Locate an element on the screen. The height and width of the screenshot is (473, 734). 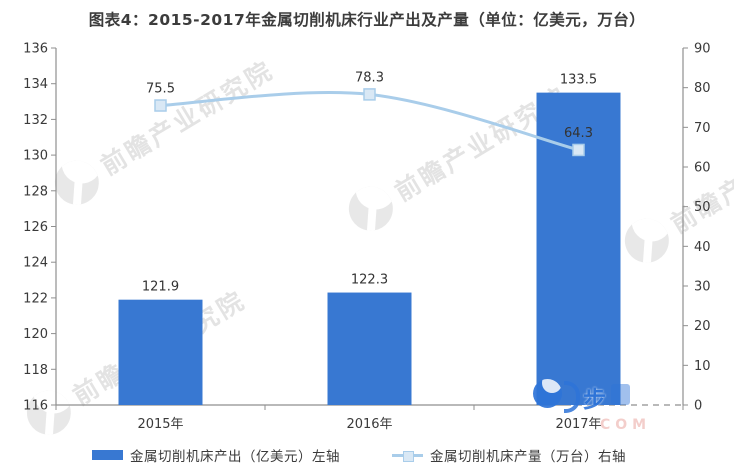
chart-title: 图表4：2015-2017年金属切削机床行业产出及产量（单位：亿美元，万台） is located at coordinates (367, 20).